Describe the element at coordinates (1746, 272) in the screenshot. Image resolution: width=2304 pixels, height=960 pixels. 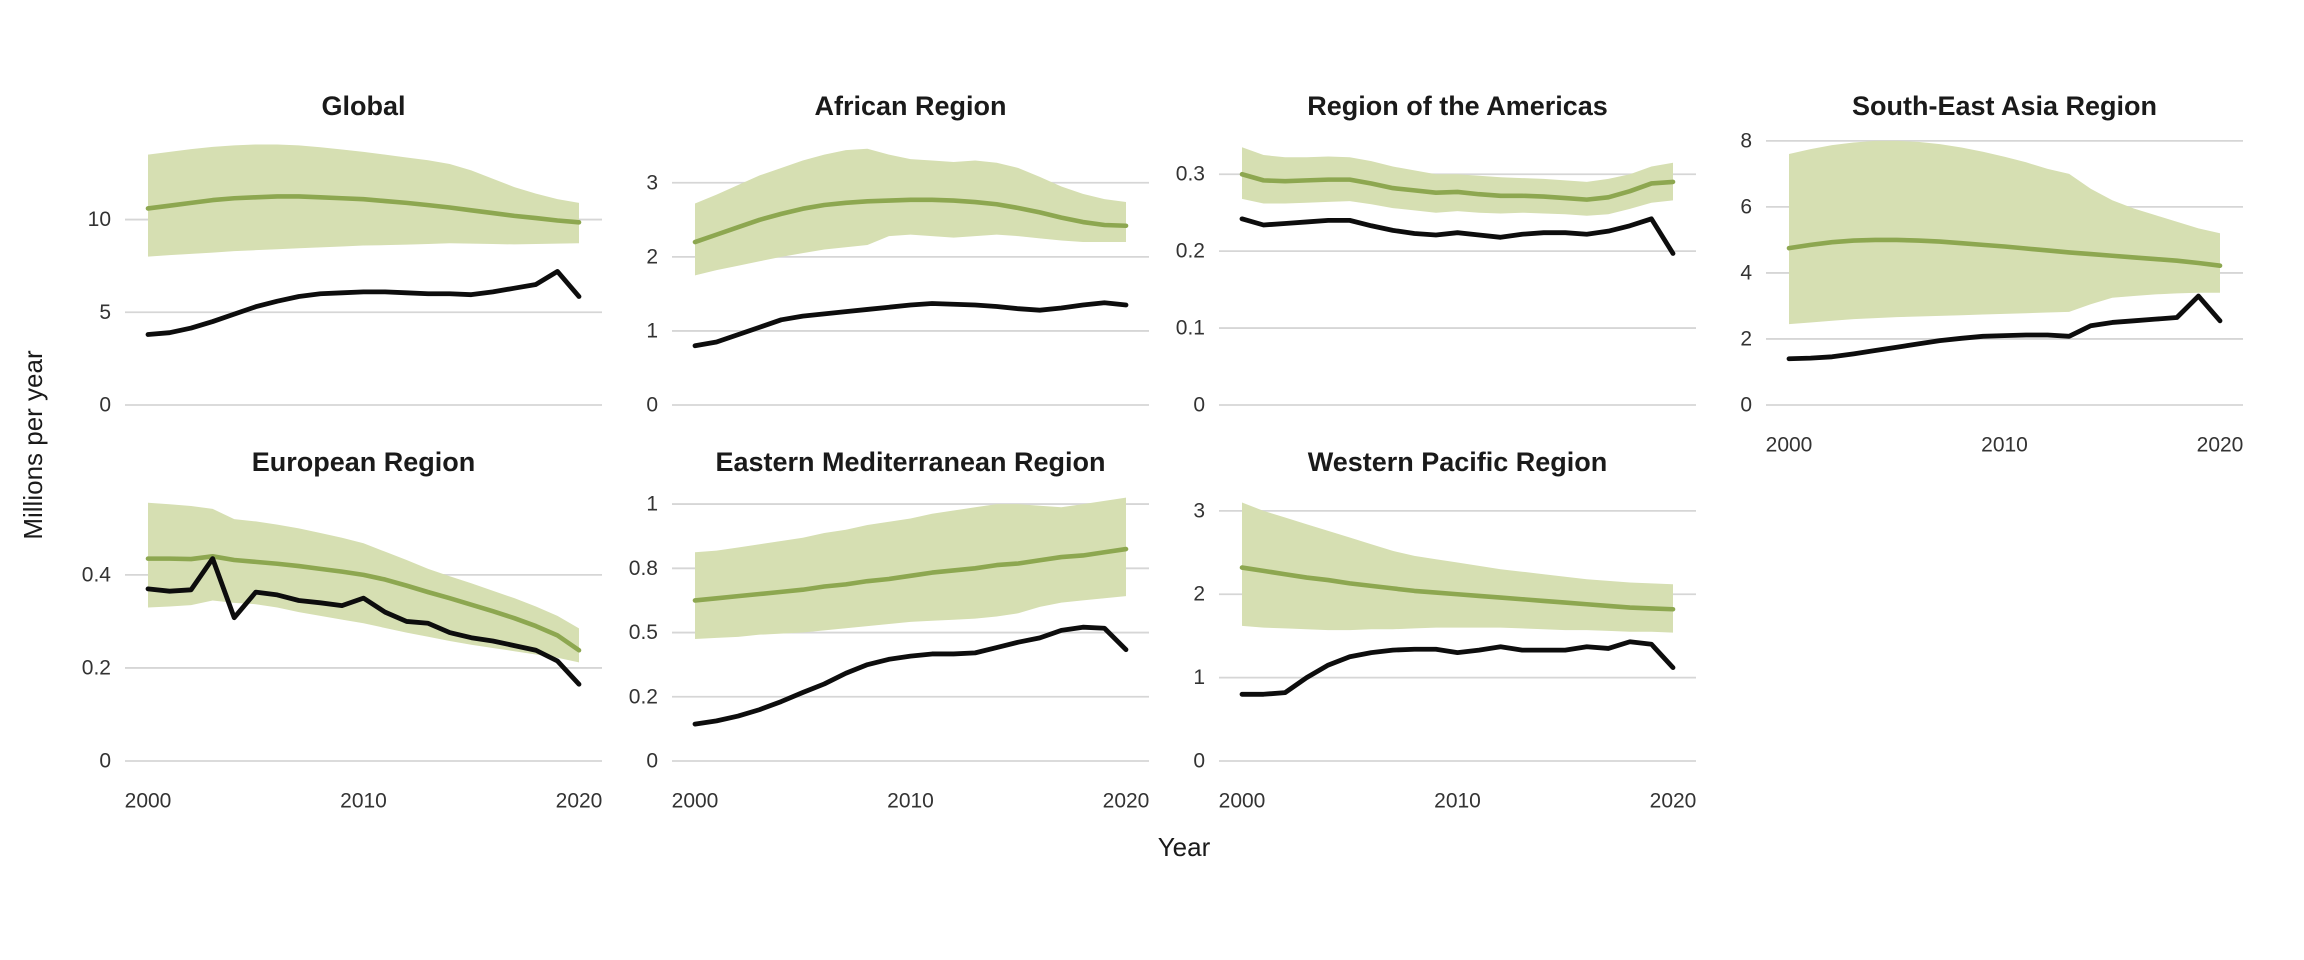
I see `y-tick-label: 4` at that location.